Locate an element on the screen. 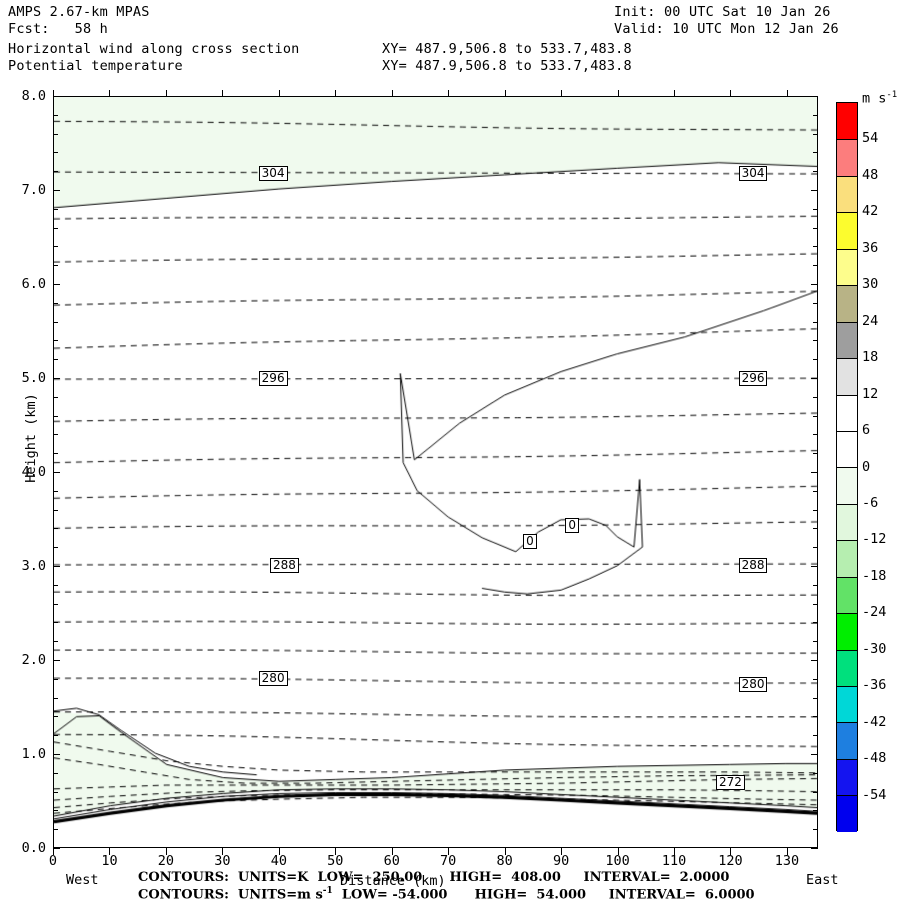  field-label-theta: Potential temperature is located at coordinates (95, 66).